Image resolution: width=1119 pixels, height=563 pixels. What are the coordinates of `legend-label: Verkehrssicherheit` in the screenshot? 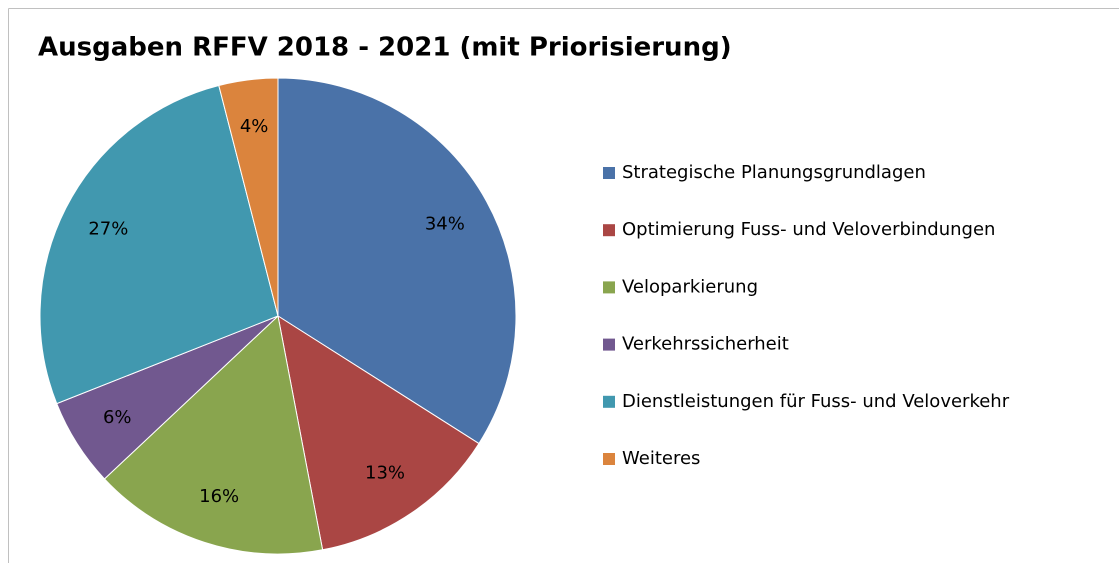 It's located at (705, 344).